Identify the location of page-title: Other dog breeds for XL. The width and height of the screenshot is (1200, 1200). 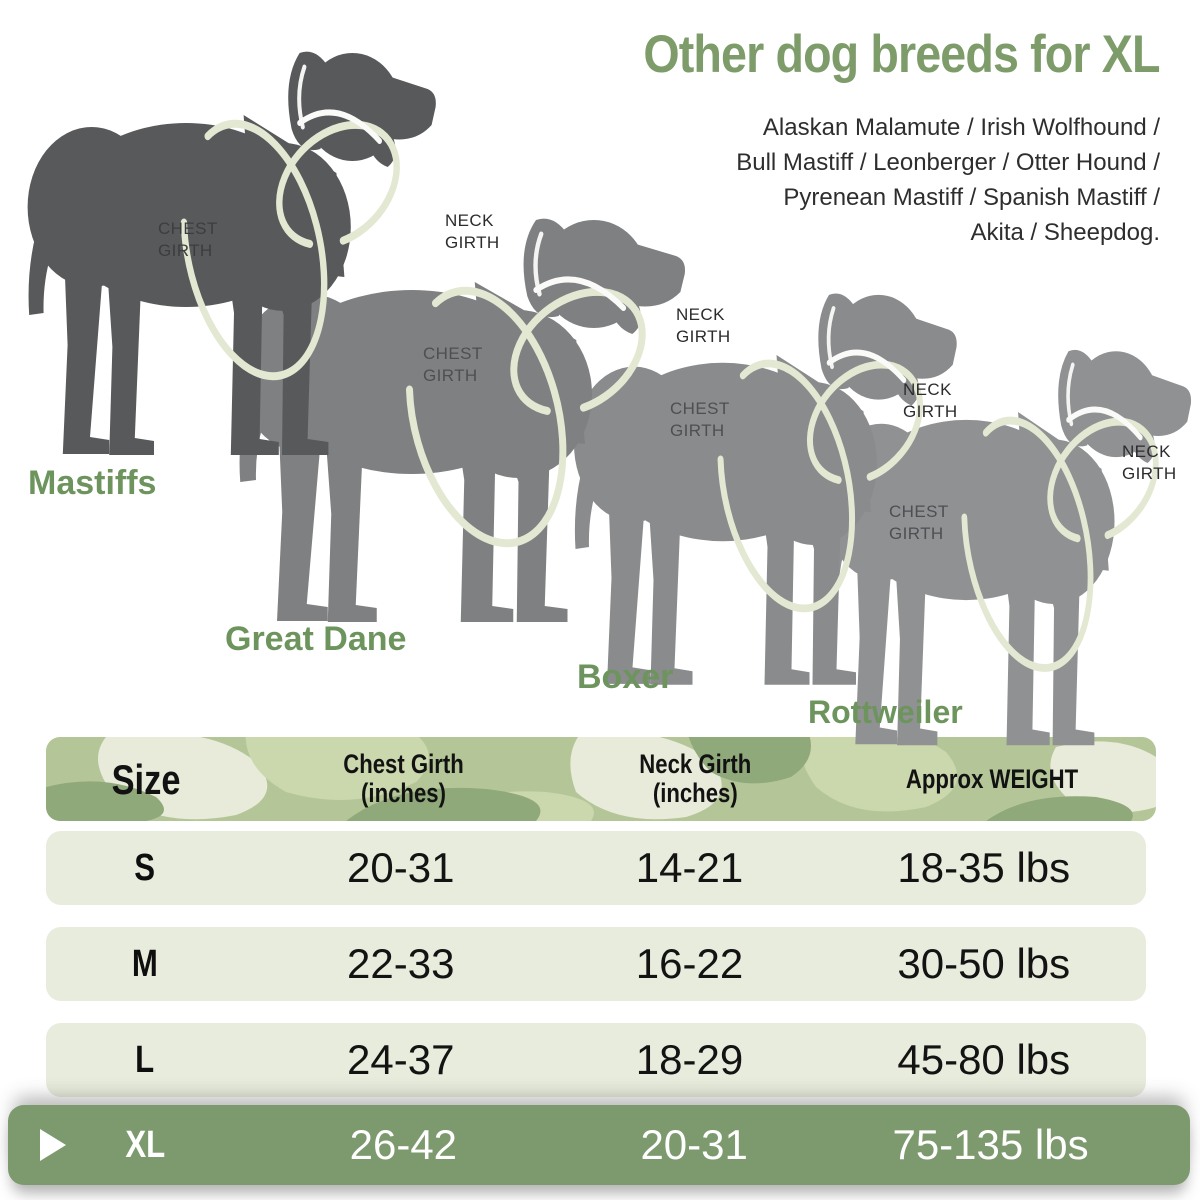
(867, 54).